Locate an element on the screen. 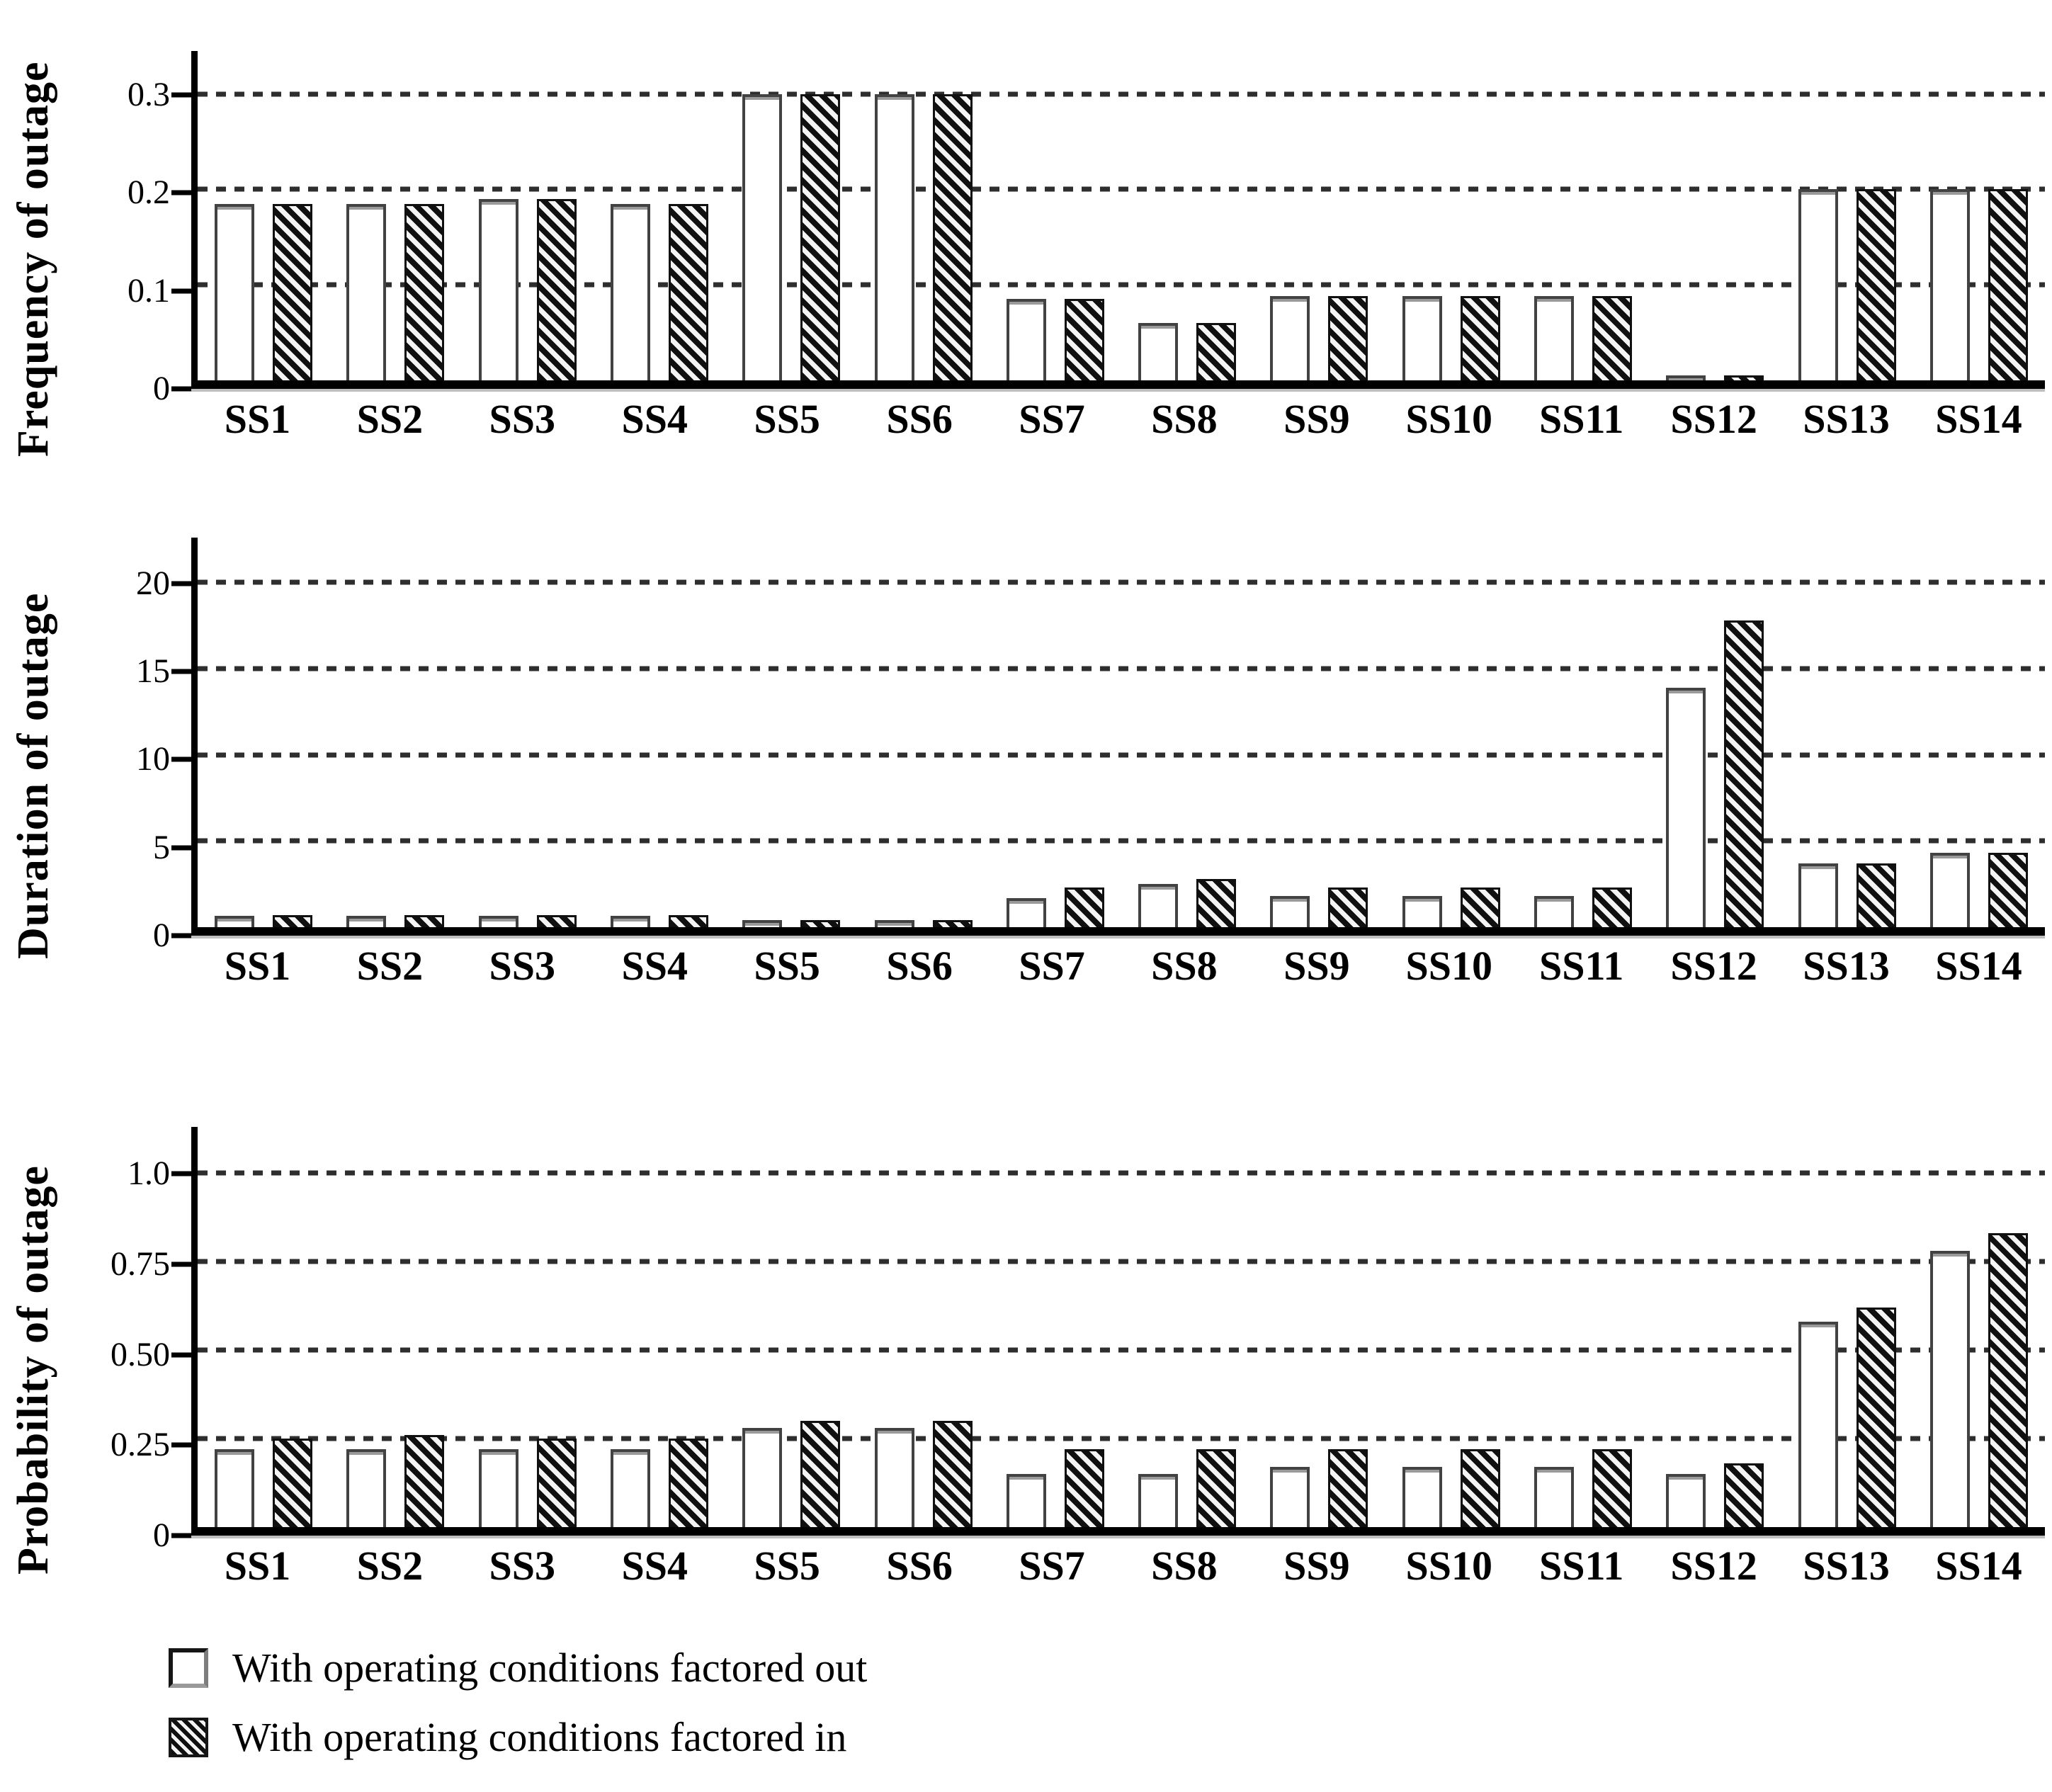 The height and width of the screenshot is (1792, 2052). y-tick-label: 0.25 is located at coordinates (140, 1445).